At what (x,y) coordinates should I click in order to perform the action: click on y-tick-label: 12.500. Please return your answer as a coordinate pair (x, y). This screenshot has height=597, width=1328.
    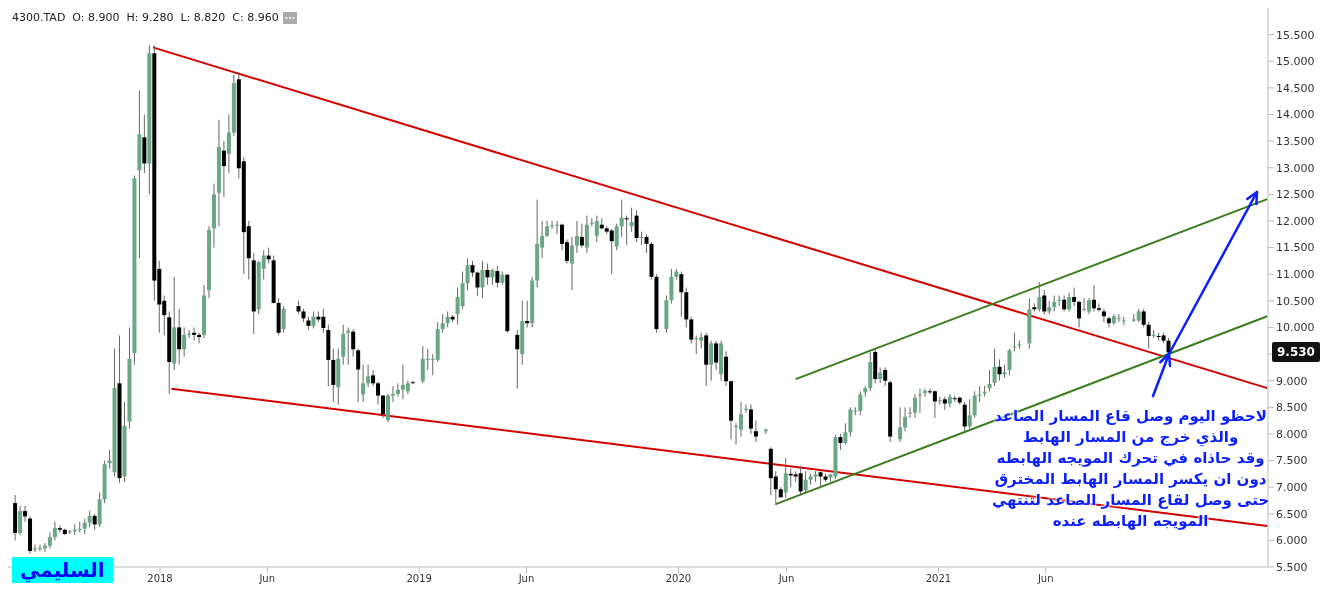
    Looking at the image, I should click on (1295, 195).